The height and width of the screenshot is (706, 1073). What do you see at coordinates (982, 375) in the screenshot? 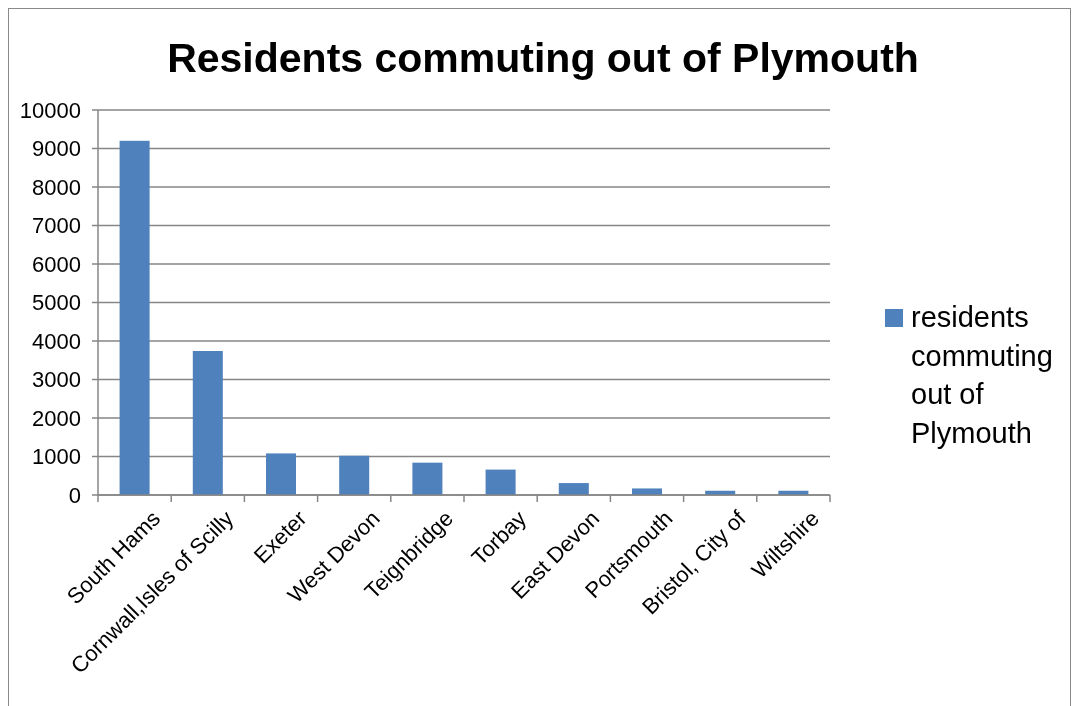
I see `legend-label: residents commuting out of Plymouth` at bounding box center [982, 375].